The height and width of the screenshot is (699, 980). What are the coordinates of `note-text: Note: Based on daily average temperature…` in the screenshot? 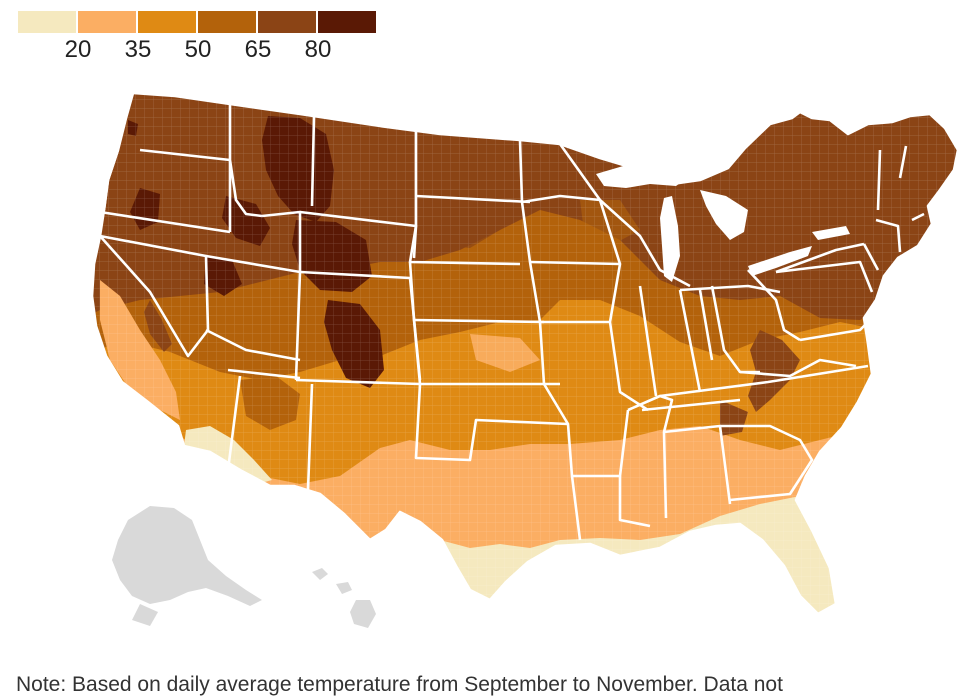 It's located at (399, 684).